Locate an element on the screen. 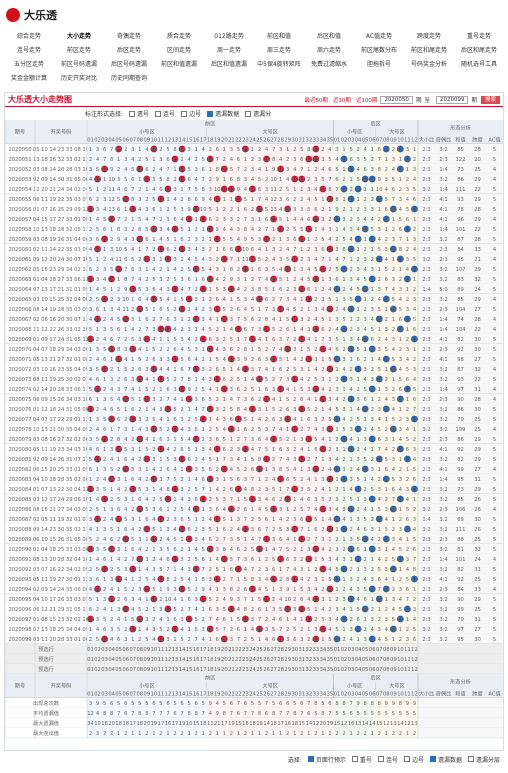 This screenshot has height=773, width=508. nav-link: 综合走势 is located at coordinates (28, 36).